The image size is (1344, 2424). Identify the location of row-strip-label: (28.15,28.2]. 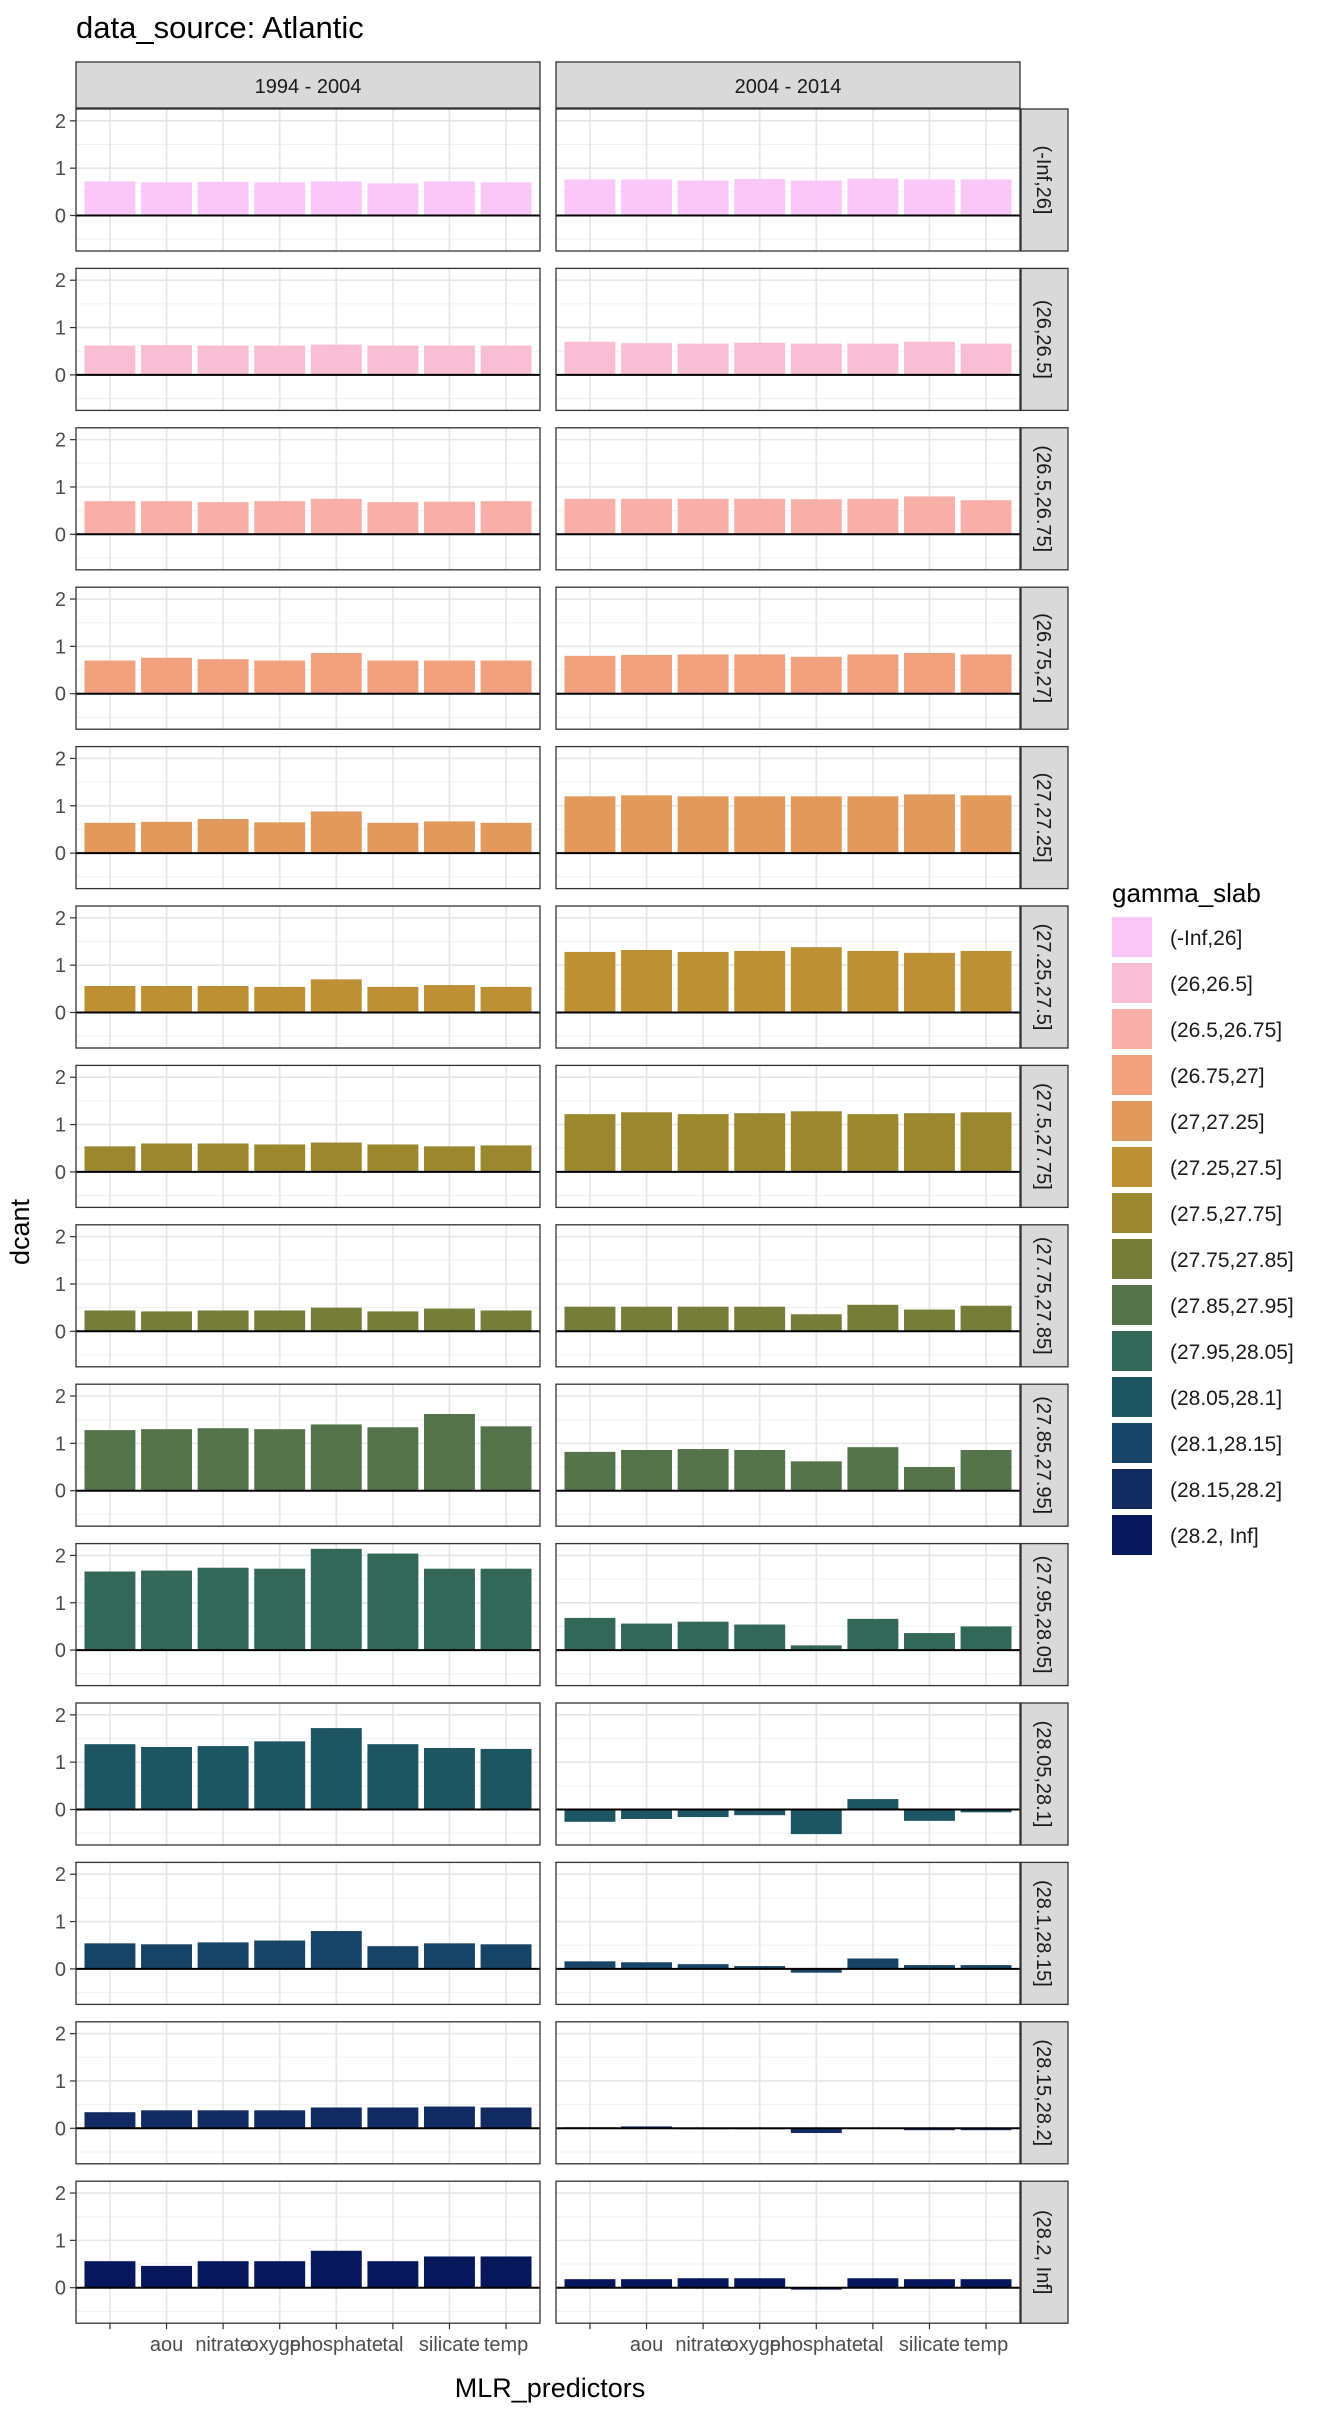
(1043, 2092).